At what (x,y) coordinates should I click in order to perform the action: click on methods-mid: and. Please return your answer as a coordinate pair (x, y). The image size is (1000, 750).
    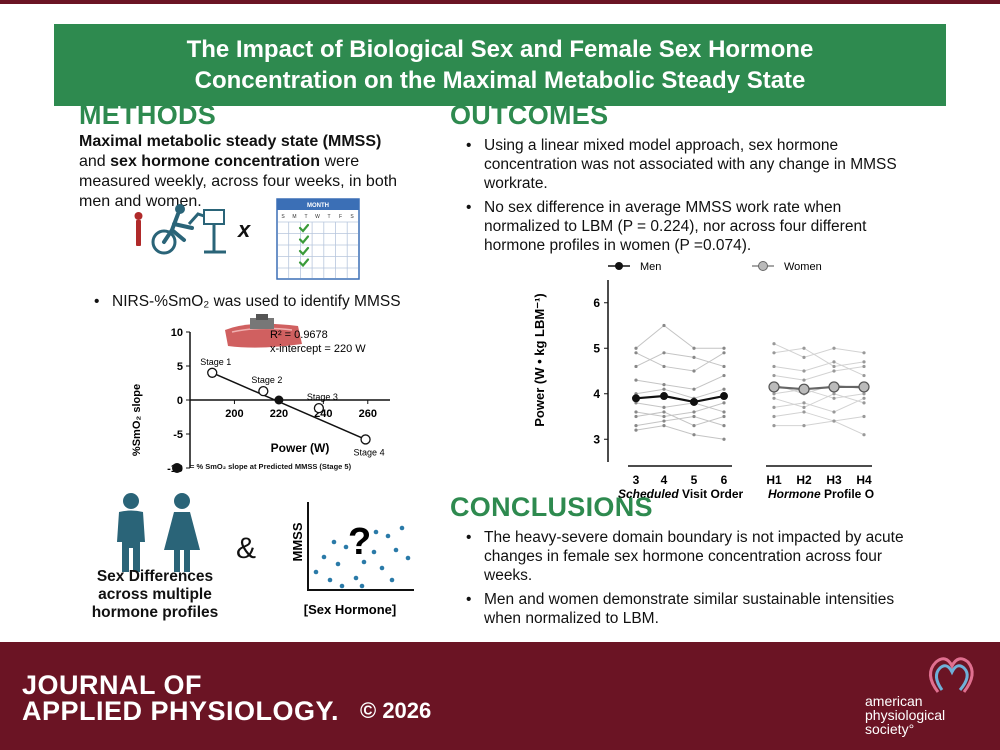
    Looking at the image, I should click on (92, 161).